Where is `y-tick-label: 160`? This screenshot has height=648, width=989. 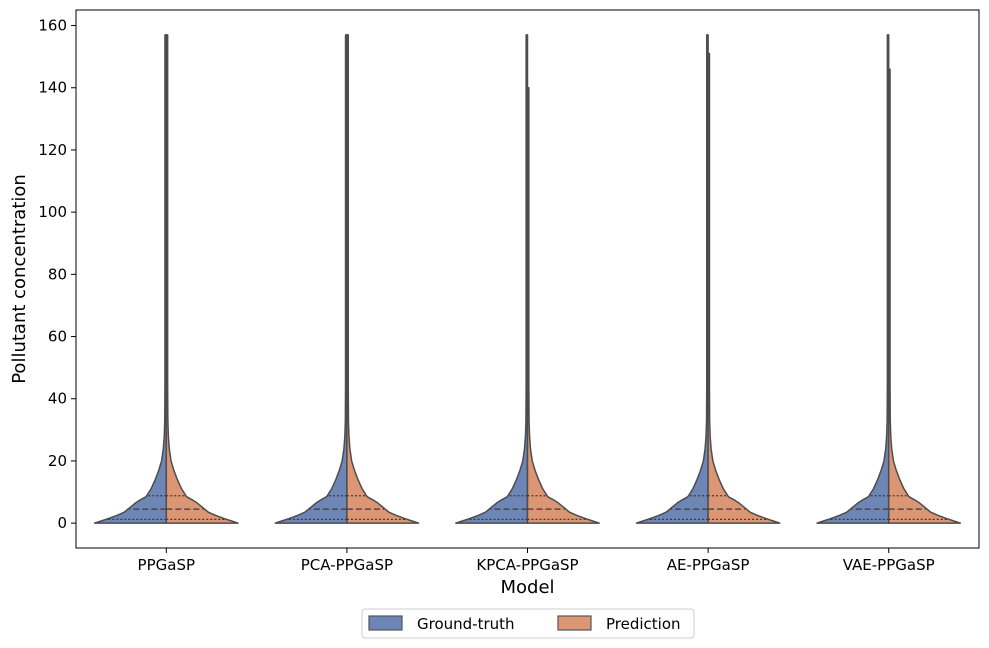
y-tick-label: 160 is located at coordinates (52, 26).